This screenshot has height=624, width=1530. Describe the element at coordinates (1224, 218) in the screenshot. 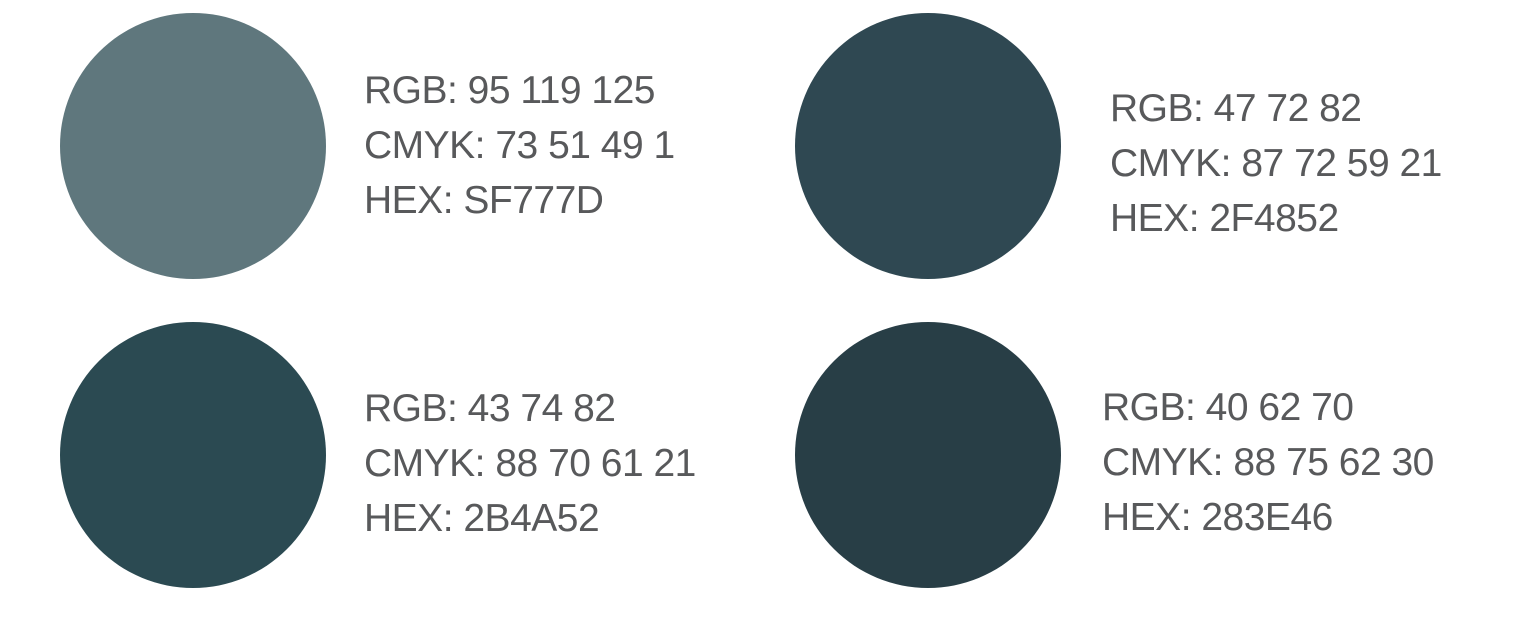

I see `hex-value: HEX: 2F4852` at that location.